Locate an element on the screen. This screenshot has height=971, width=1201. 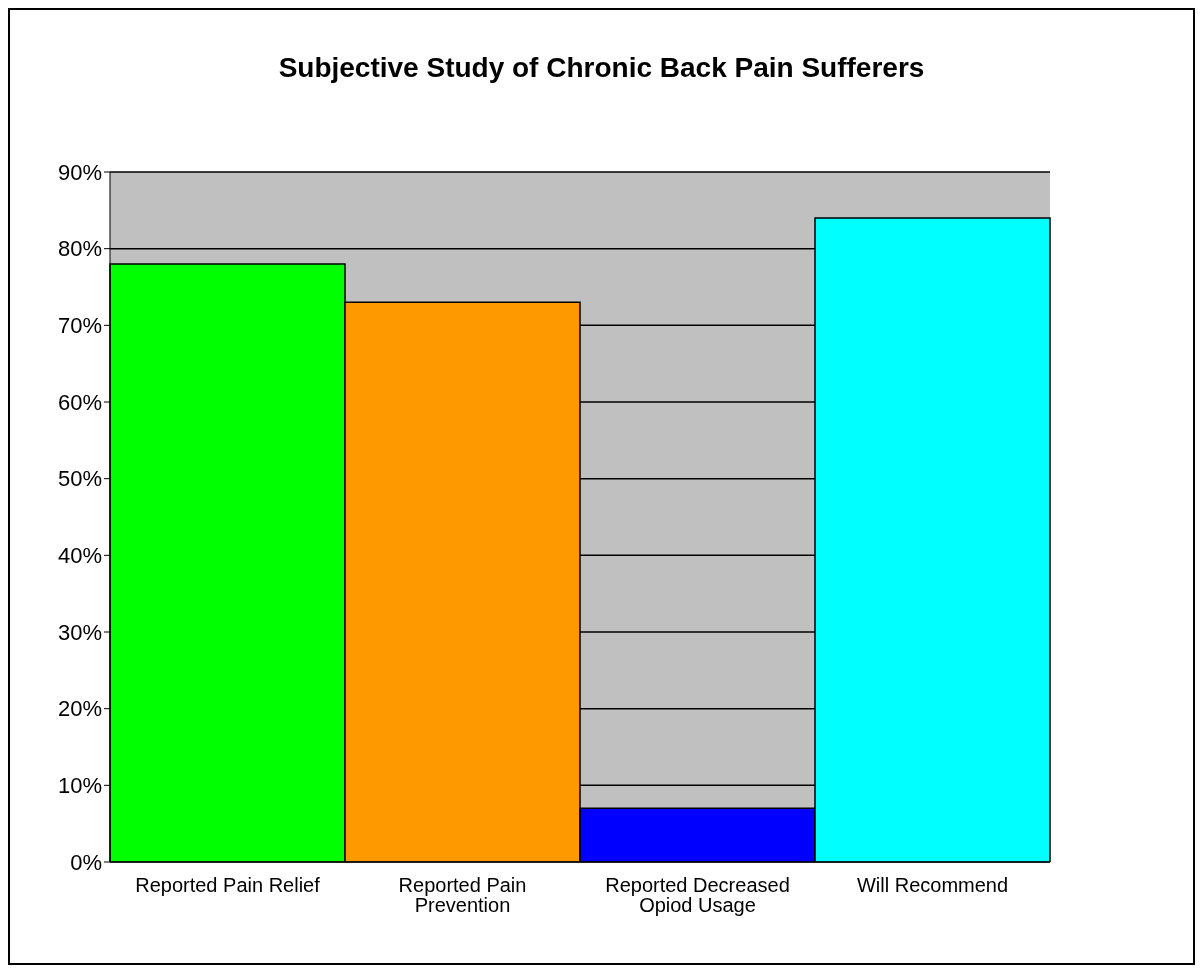
y-tick-label: 0% is located at coordinates (86, 862).